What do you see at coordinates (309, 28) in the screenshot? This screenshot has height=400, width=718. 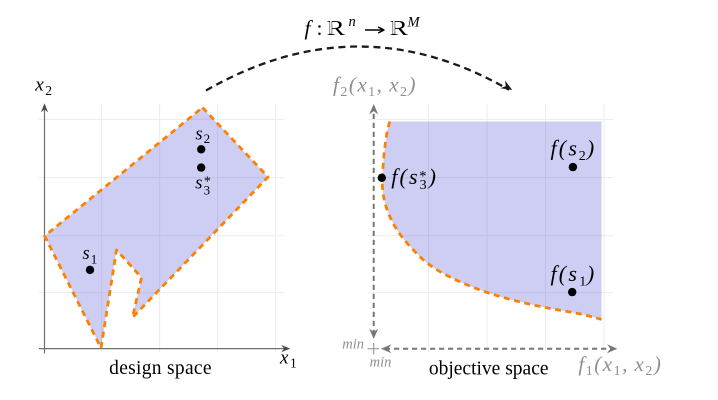 I see `svg-text: f` at bounding box center [309, 28].